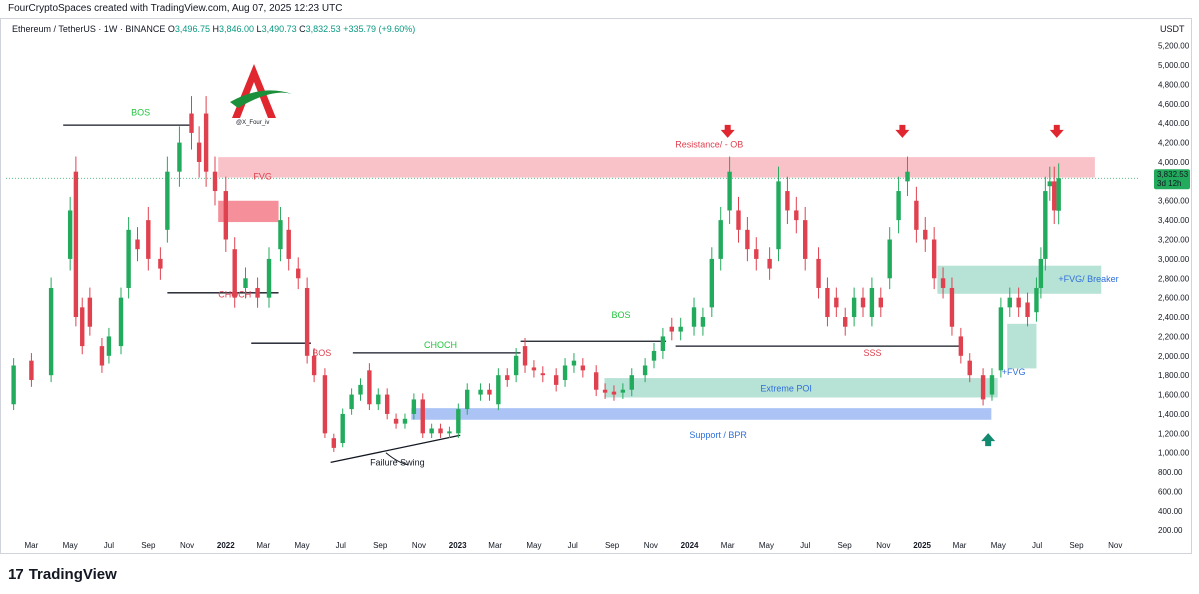  What do you see at coordinates (458, 545) in the screenshot?
I see `x-tick-label: 2023` at bounding box center [458, 545].